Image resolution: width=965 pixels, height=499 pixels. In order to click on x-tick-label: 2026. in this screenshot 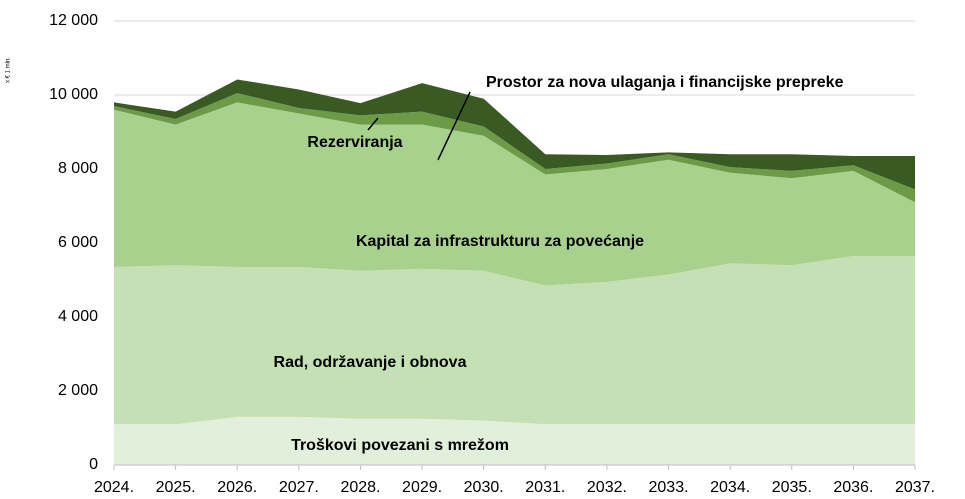, I will do `click(237, 487)`.